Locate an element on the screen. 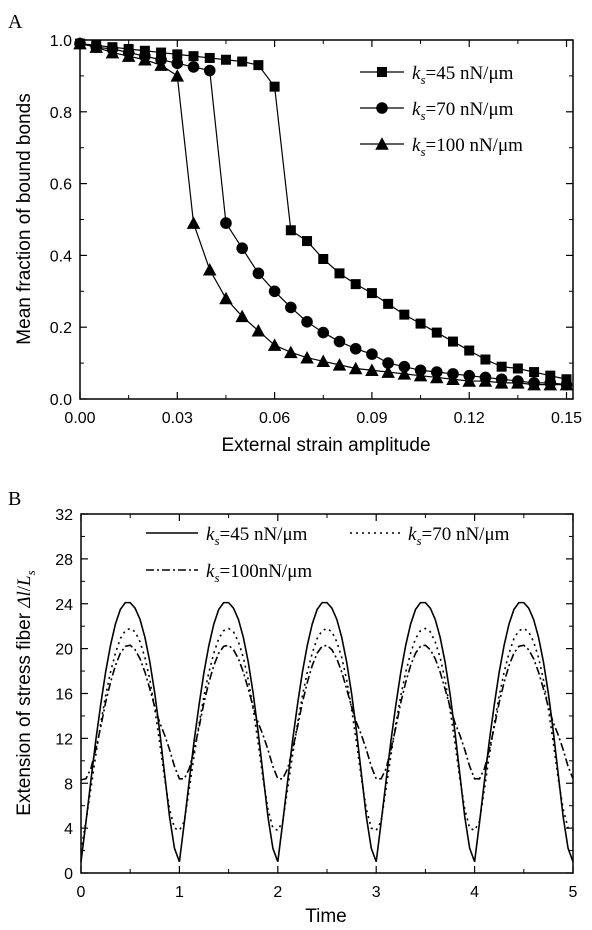 The height and width of the screenshot is (930, 592). panel-b-y-tick-label: 32 is located at coordinates (64, 515).